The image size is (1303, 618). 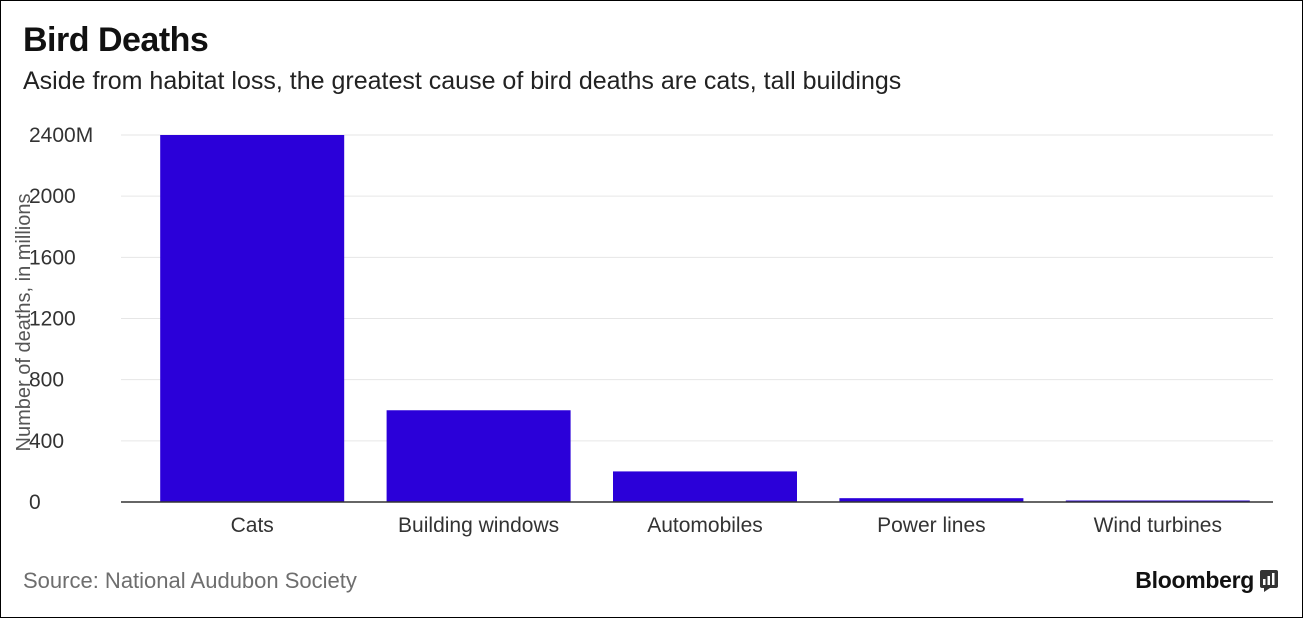 I want to click on y-tick-label: 1200, so click(x=52, y=319).